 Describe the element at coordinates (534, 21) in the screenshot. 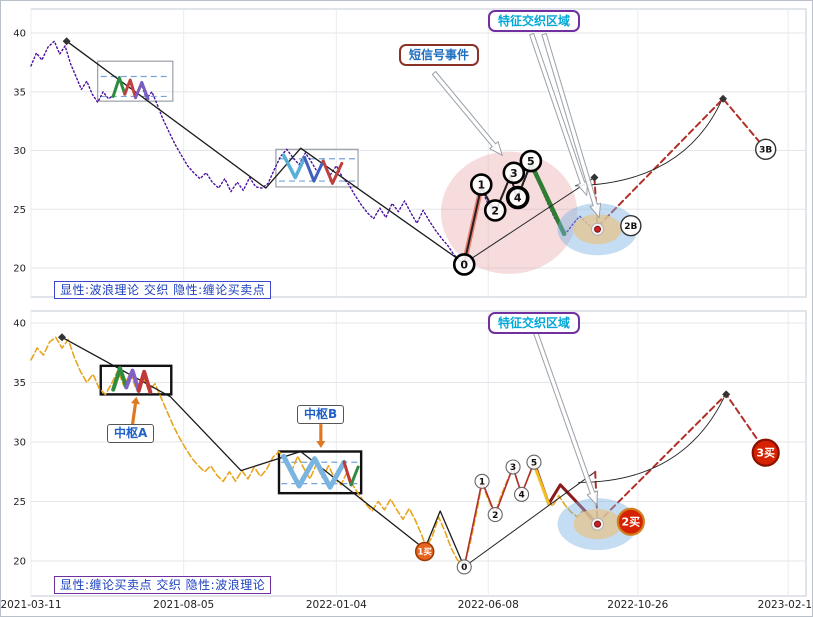

I see `annotation-feature-zone-top: 特征交织区域` at that location.